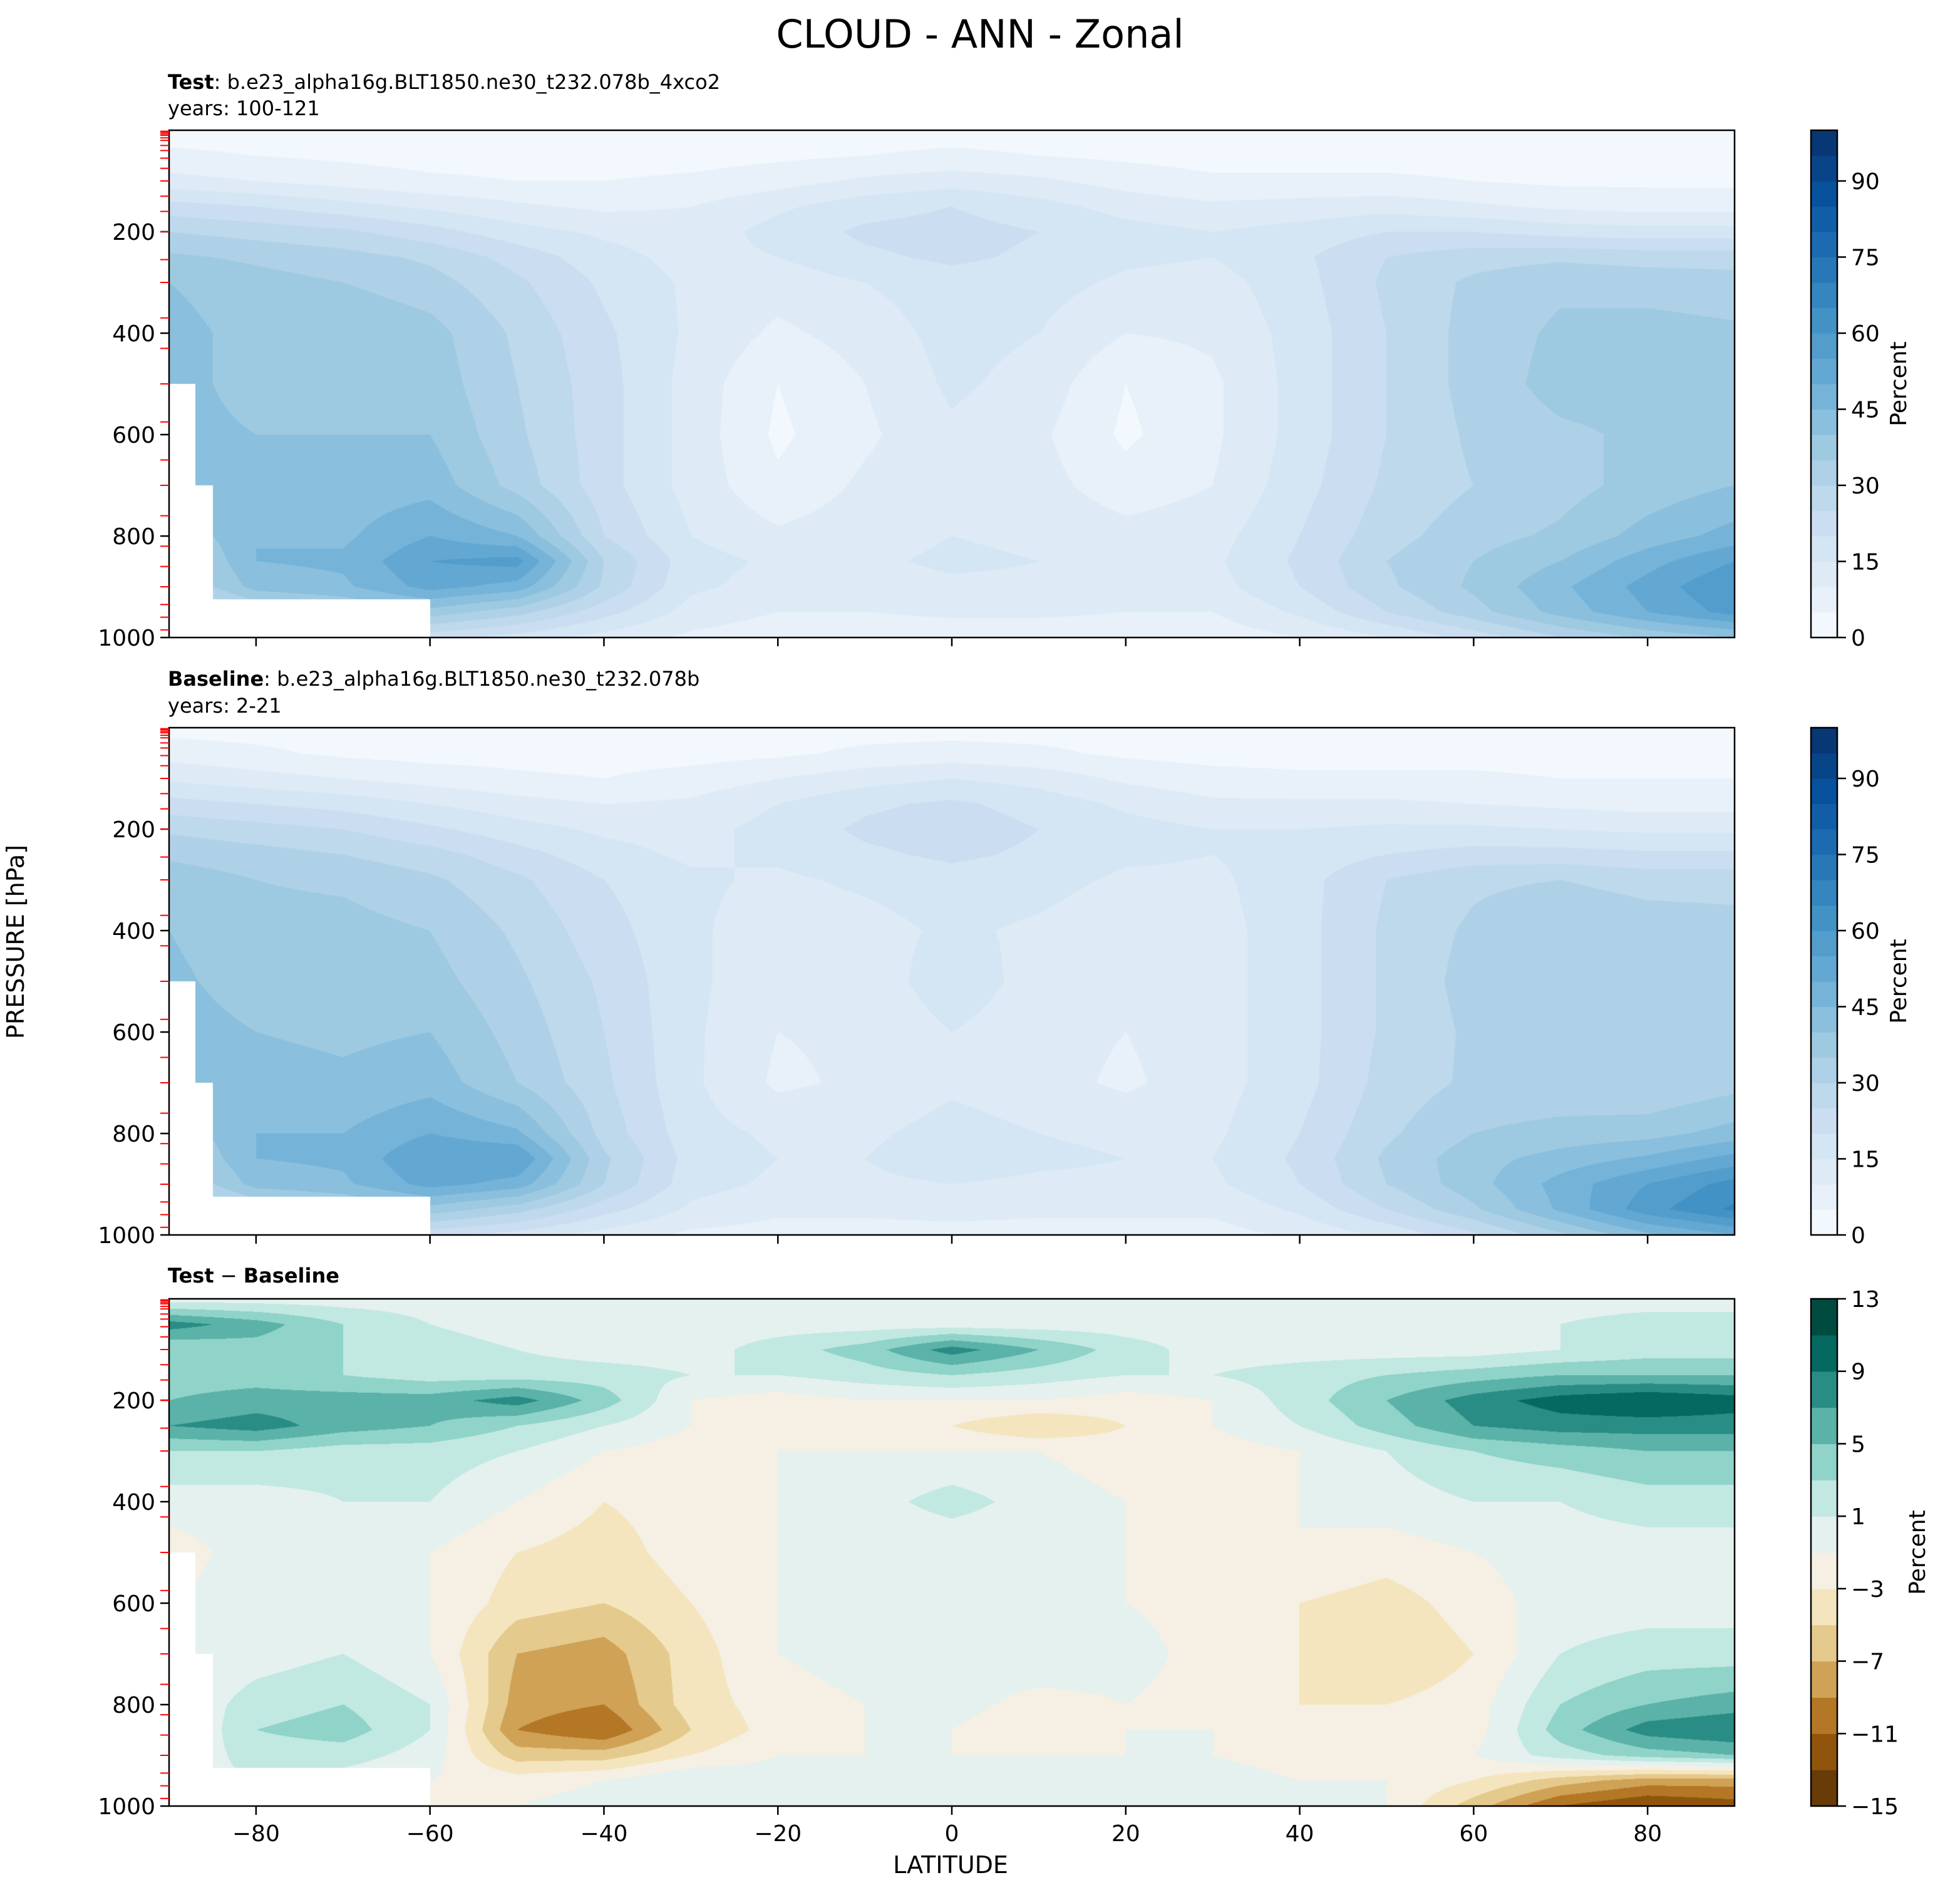 This screenshot has width=1960, height=1900. Describe the element at coordinates (1866, 1084) in the screenshot. I see `colorbar-2-tick-label-2: 30` at that location.